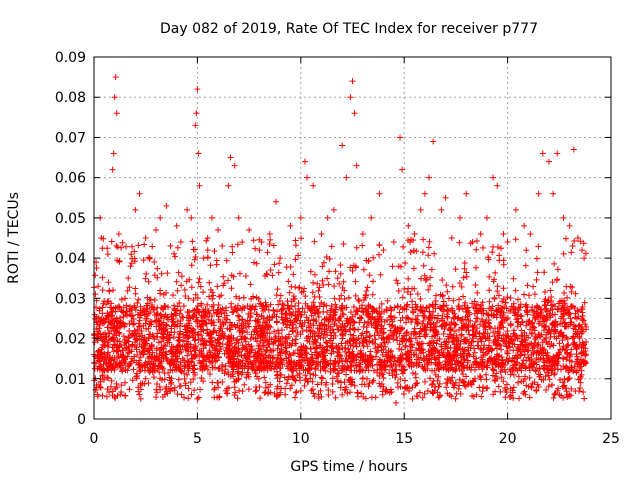 Image resolution: width=640 pixels, height=480 pixels. Describe the element at coordinates (355, 439) in the screenshot. I see `x-tick-labels: 0 5 10 15 20 25` at that location.